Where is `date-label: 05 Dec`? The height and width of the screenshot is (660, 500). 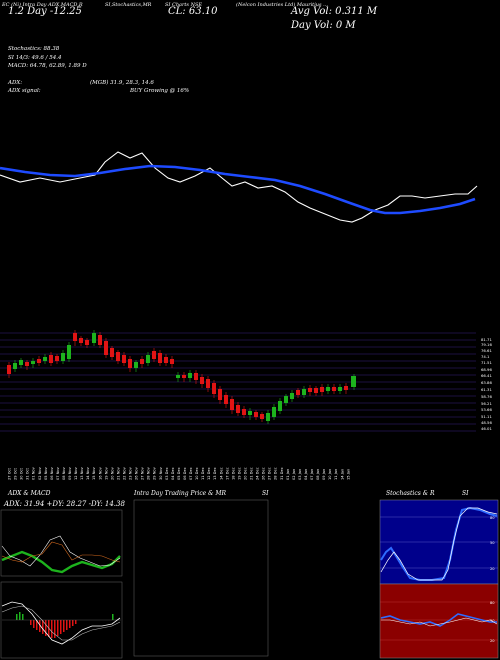 date-label: 05 Dec is located at coordinates (179, 473).